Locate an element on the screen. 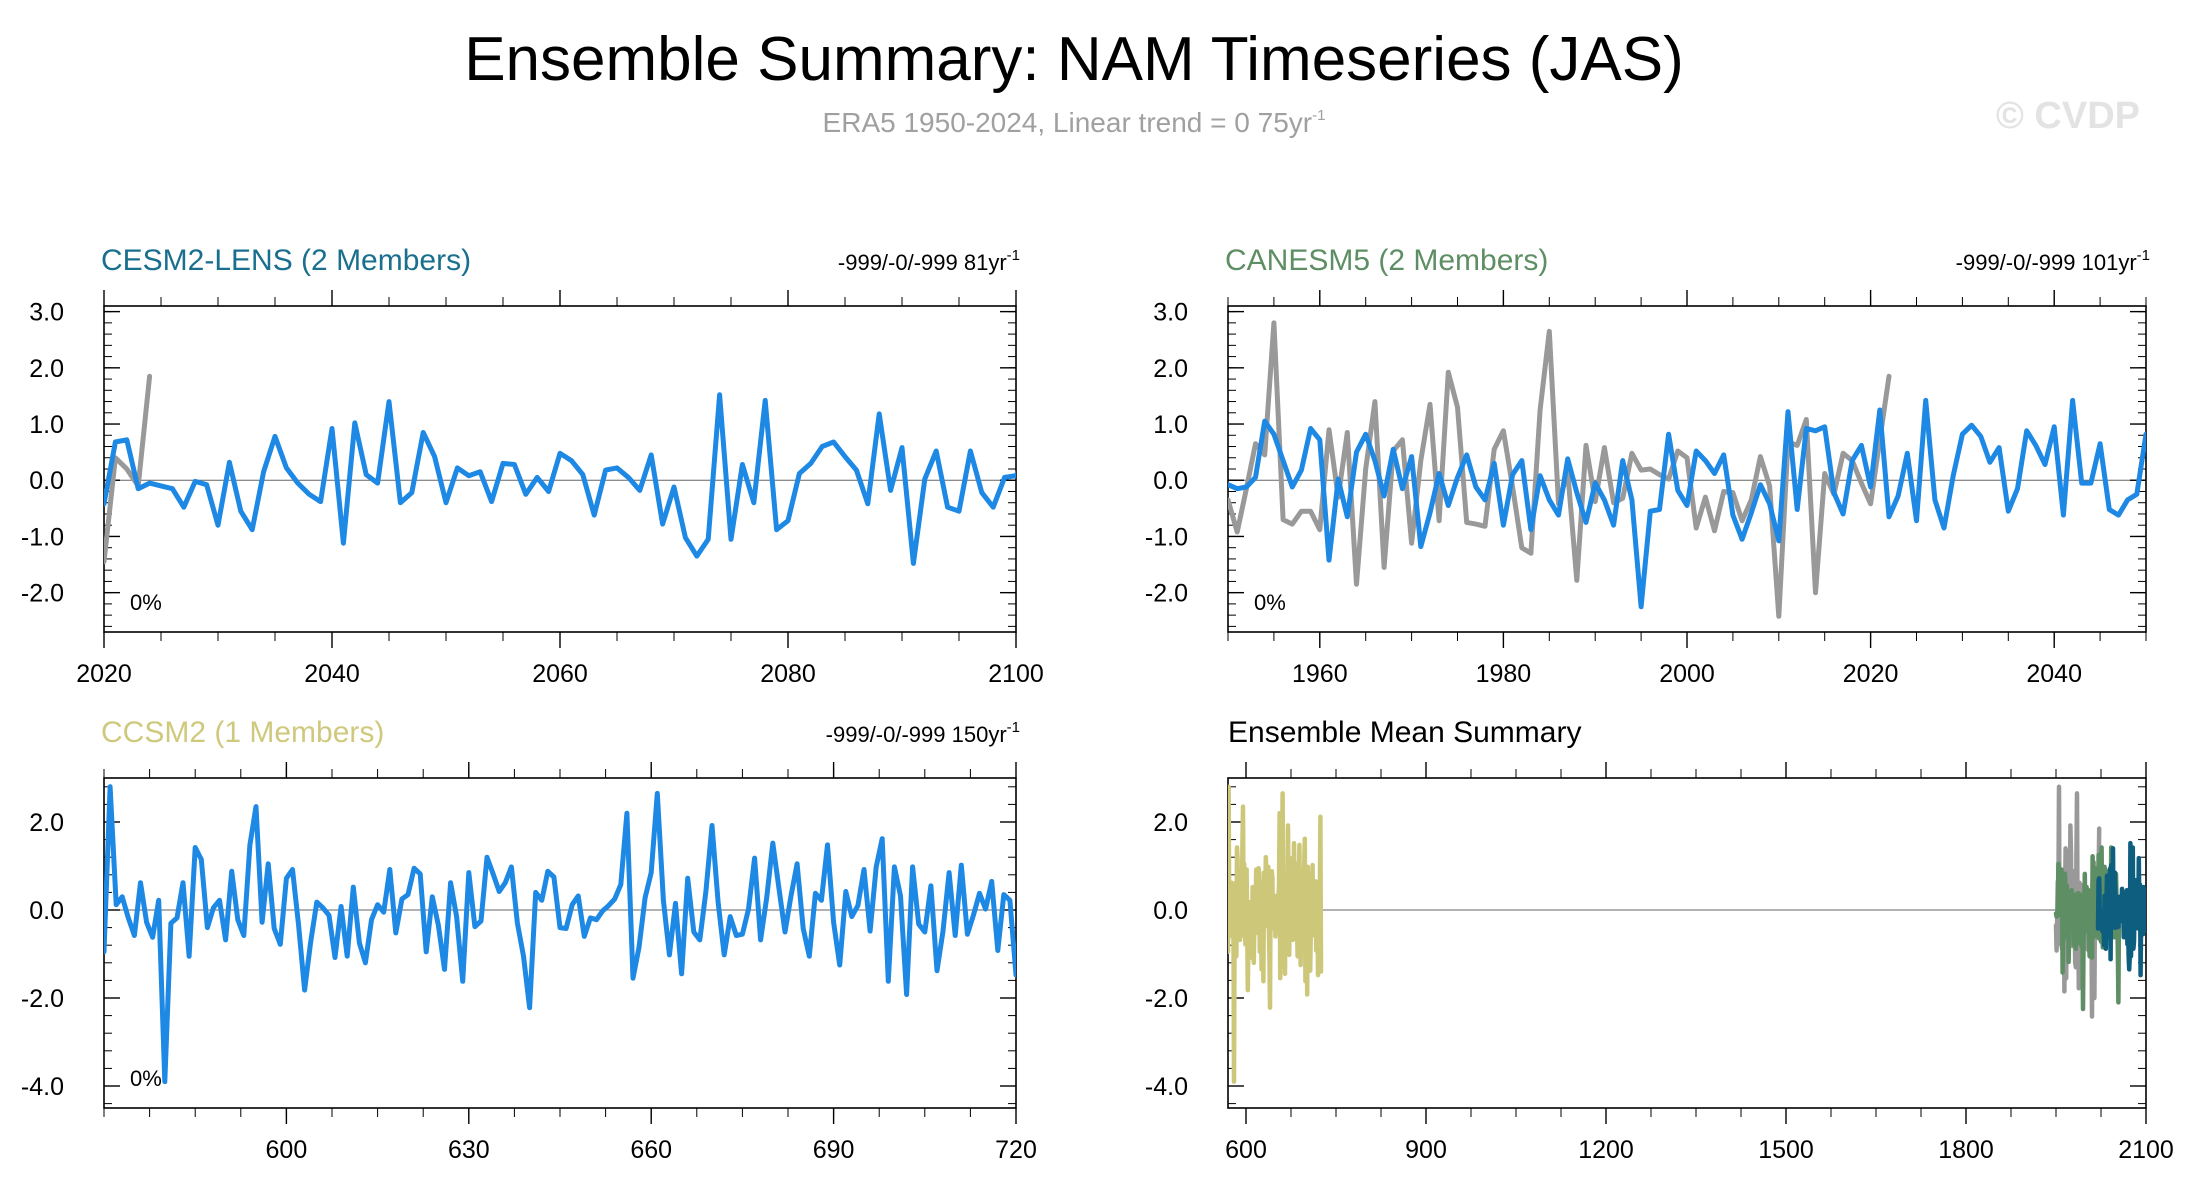 The height and width of the screenshot is (1196, 2188). ensemble-mean-summary-x-tick-label: 600 is located at coordinates (1246, 1150).